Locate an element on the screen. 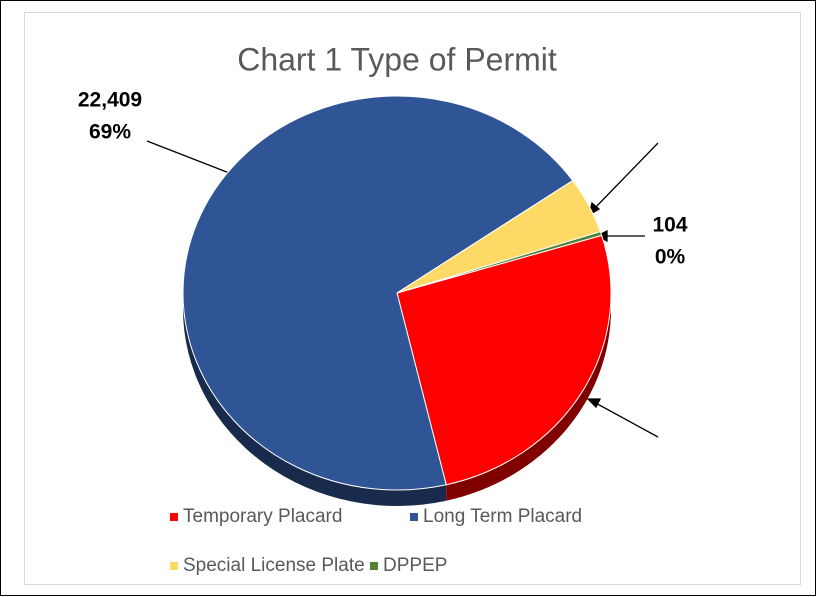 This screenshot has height=597, width=817. slice-side is located at coordinates (528, 397).